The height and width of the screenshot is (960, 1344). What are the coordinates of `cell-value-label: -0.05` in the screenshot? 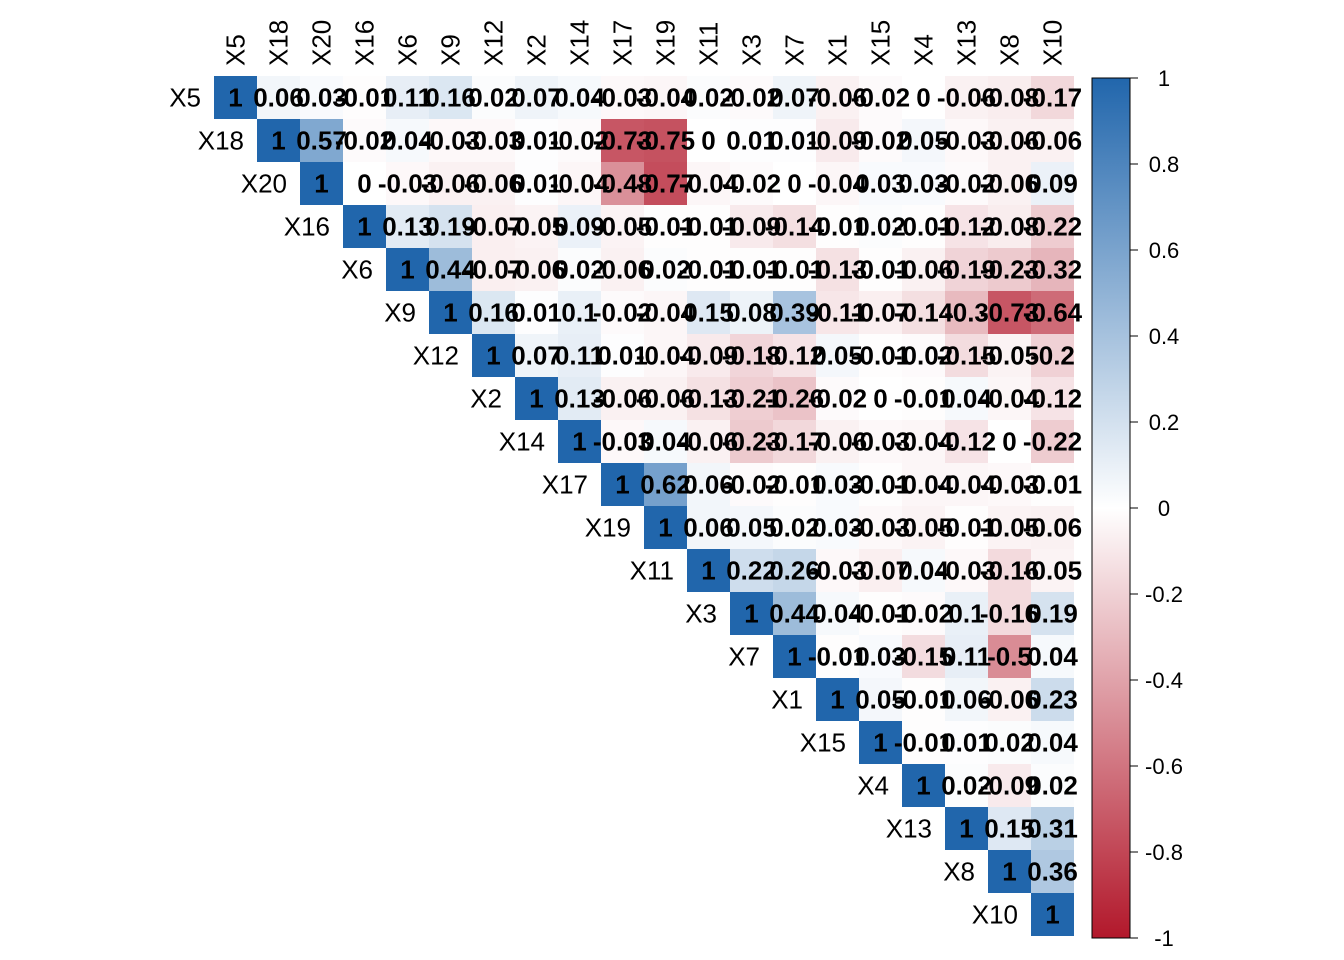 It's located at (622, 227).